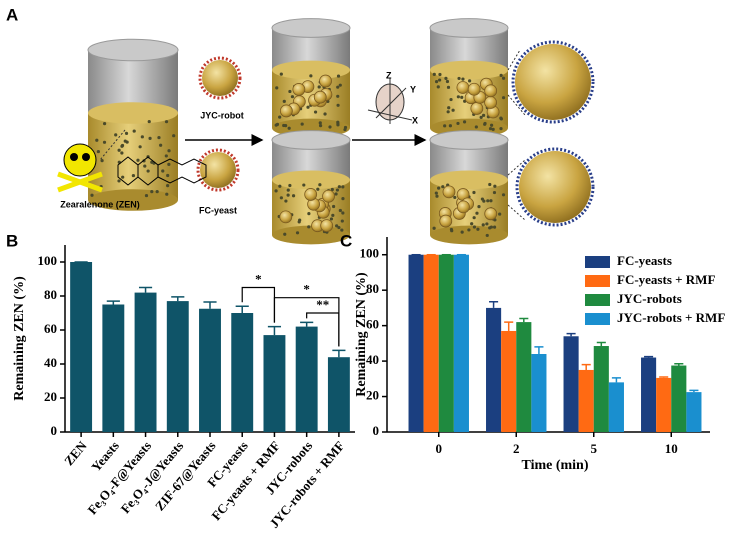  Describe the element at coordinates (133, 156) in the screenshot. I see `beaker-liquid` at that location.